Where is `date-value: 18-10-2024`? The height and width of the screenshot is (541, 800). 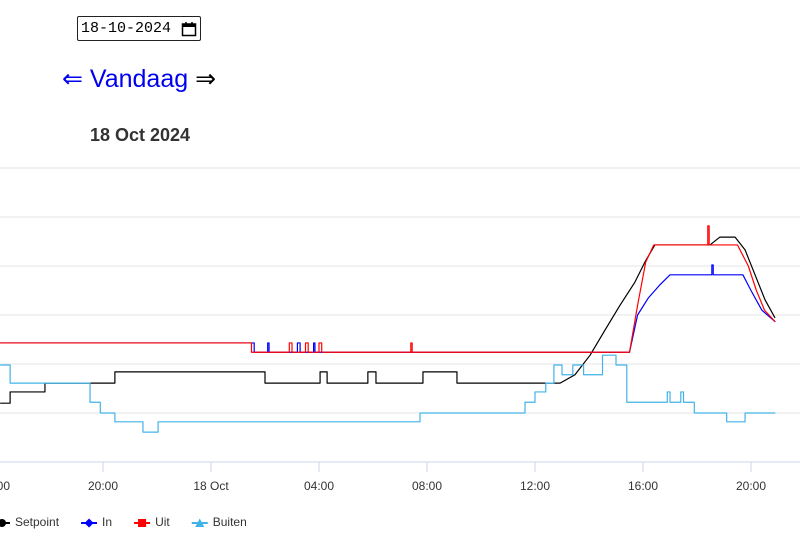 date-value: 18-10-2024 is located at coordinates (126, 28).